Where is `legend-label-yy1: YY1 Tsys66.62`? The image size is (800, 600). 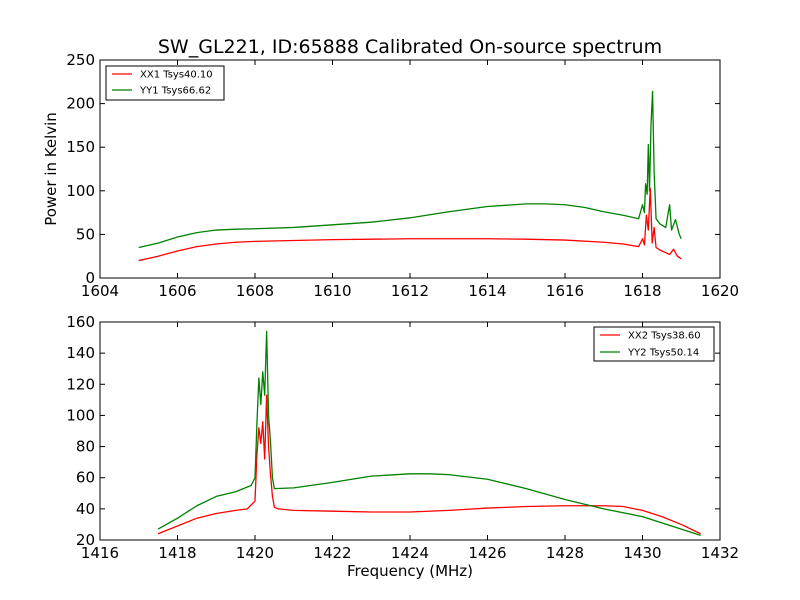
legend-label-yy1: YY1 Tsys66.62 is located at coordinates (175, 91).